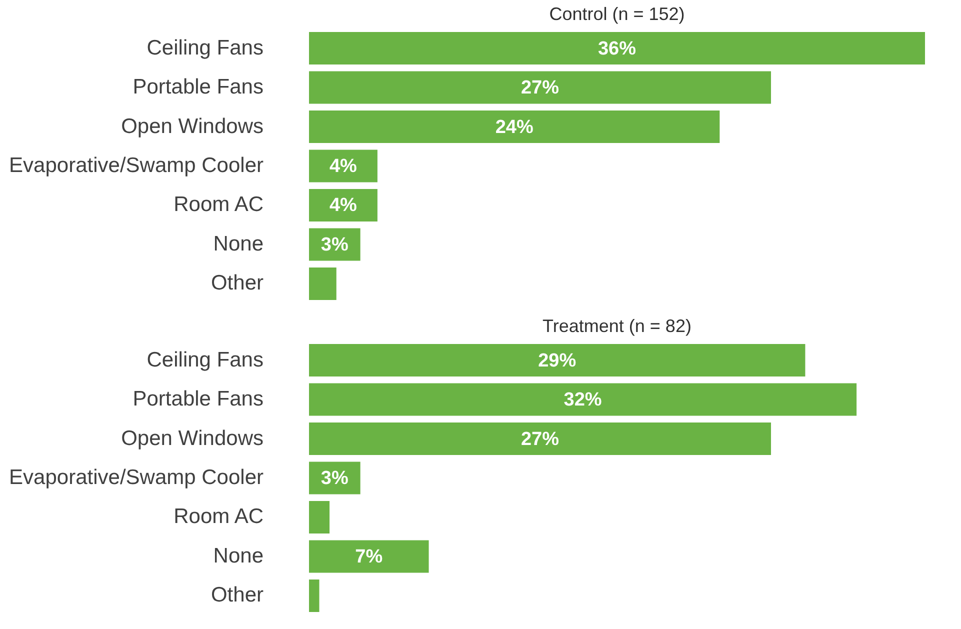 The image size is (961, 629). I want to click on data-label: 29%, so click(557, 361).